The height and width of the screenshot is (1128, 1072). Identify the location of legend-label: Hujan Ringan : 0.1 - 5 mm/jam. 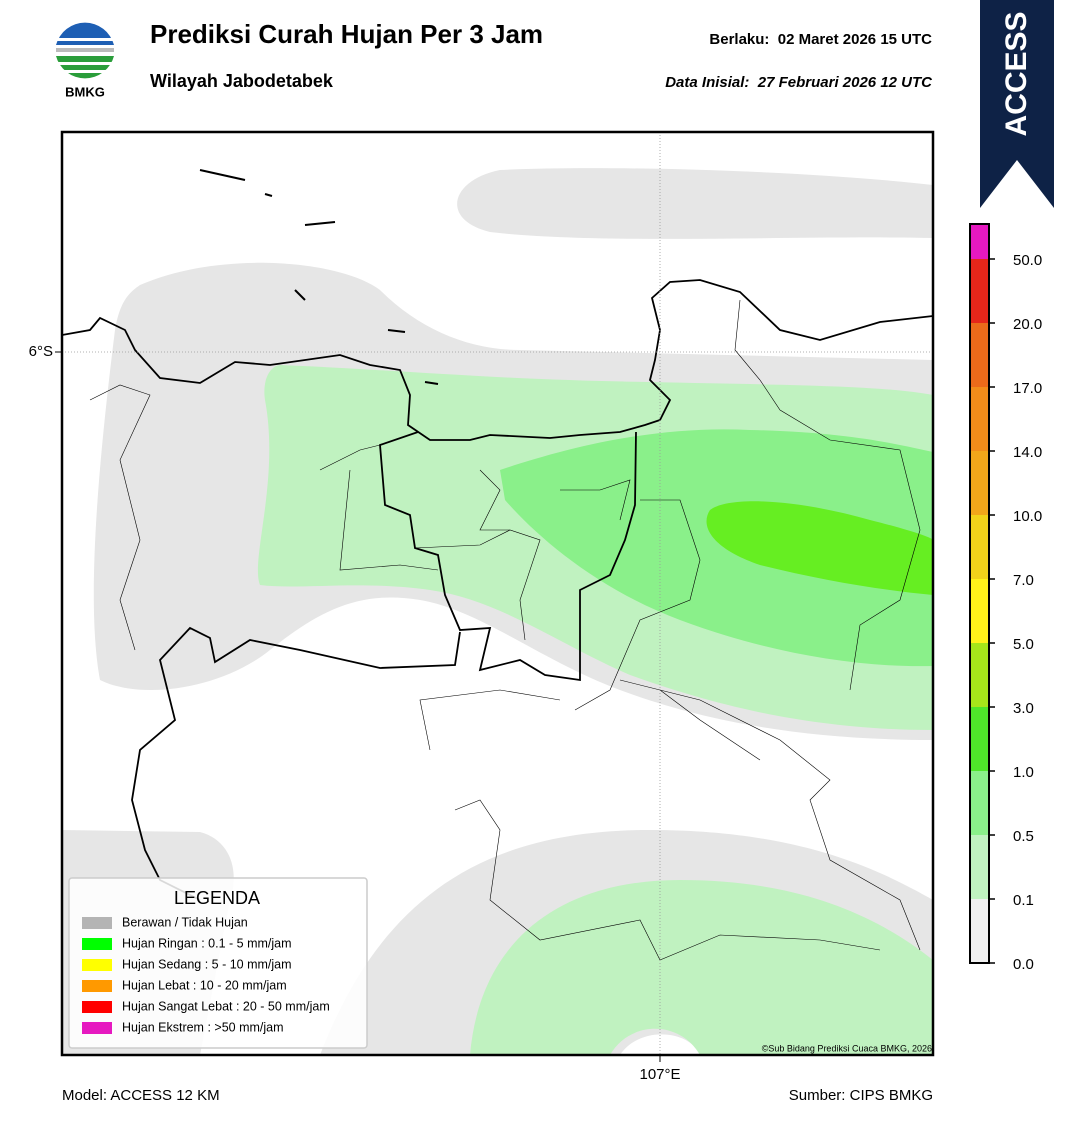
(207, 943).